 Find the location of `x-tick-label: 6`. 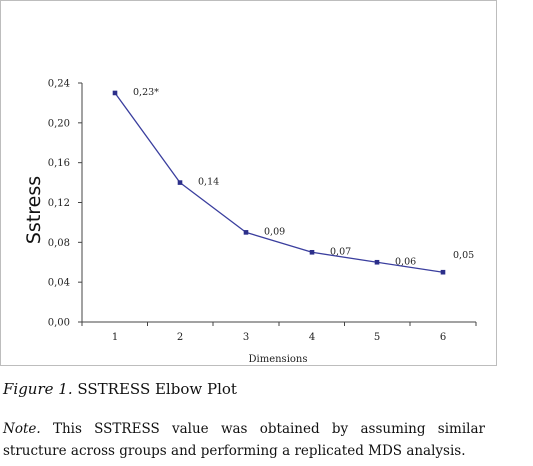

x-tick-label: 6 is located at coordinates (443, 337).